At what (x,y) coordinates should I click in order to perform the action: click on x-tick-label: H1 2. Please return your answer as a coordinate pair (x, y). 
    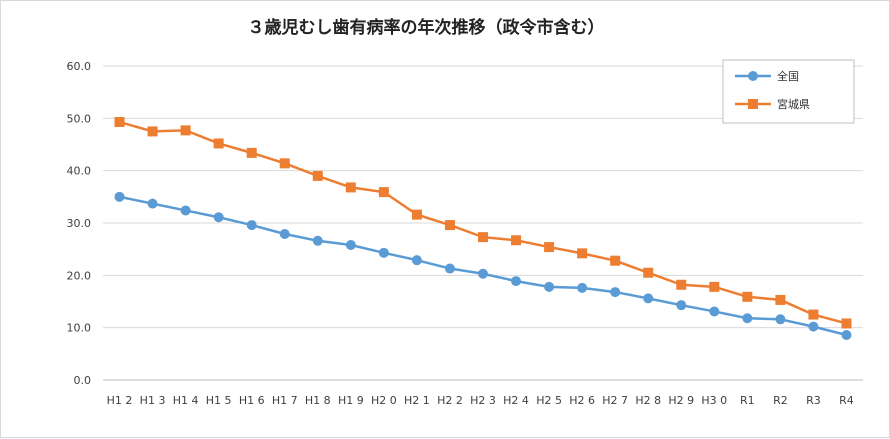
    Looking at the image, I should click on (120, 400).